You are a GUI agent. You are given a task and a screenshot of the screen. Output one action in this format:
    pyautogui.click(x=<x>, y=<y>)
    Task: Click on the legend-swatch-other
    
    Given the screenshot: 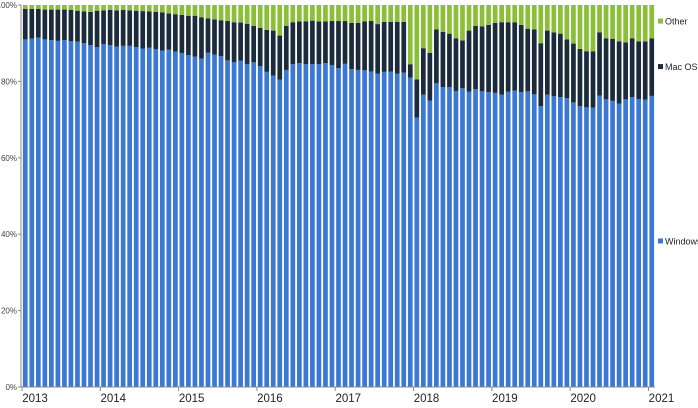 What is the action you would take?
    pyautogui.click(x=660, y=21)
    